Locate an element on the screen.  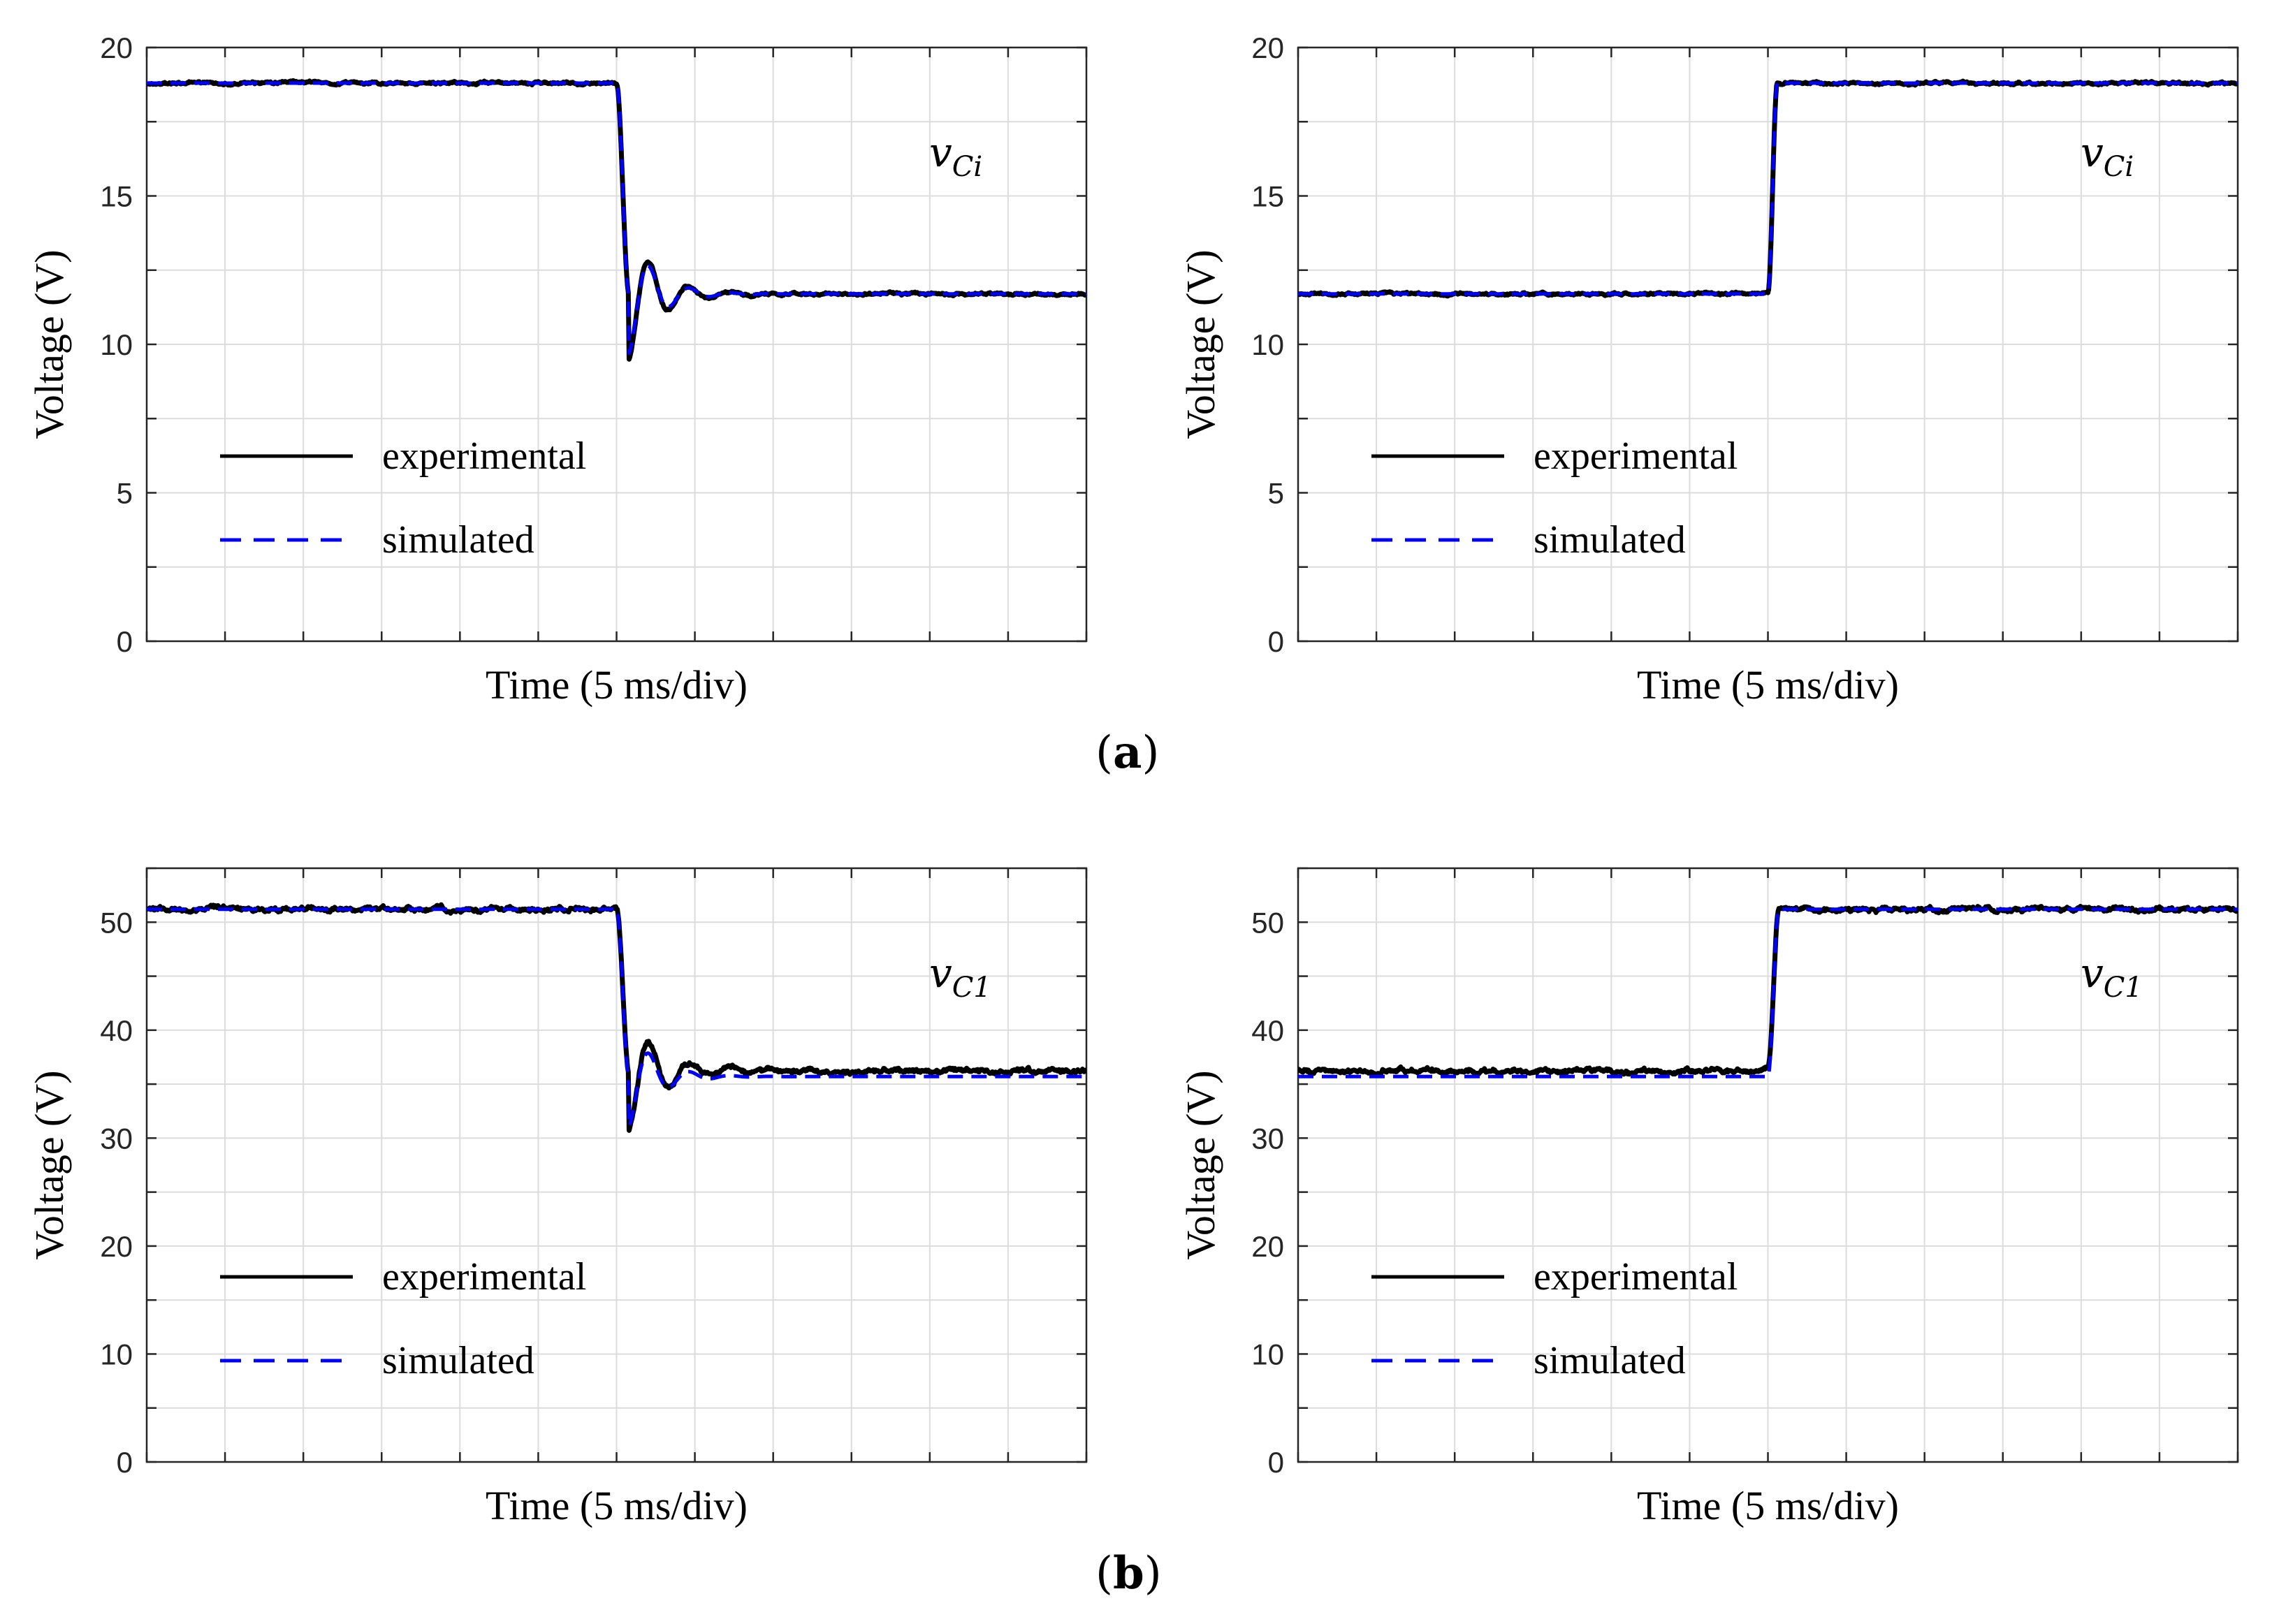
caption-b-letter: b is located at coordinates (1128, 1573).